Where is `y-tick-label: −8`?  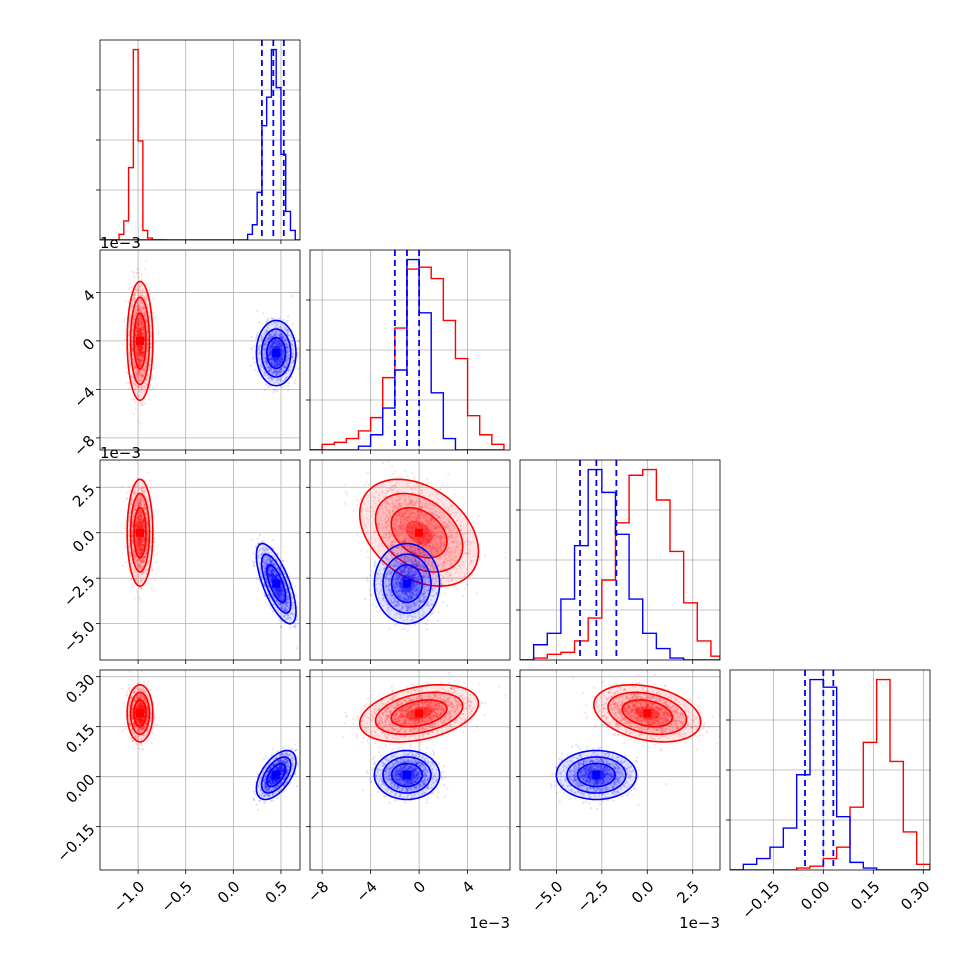 y-tick-label: −8 is located at coordinates (84, 446).